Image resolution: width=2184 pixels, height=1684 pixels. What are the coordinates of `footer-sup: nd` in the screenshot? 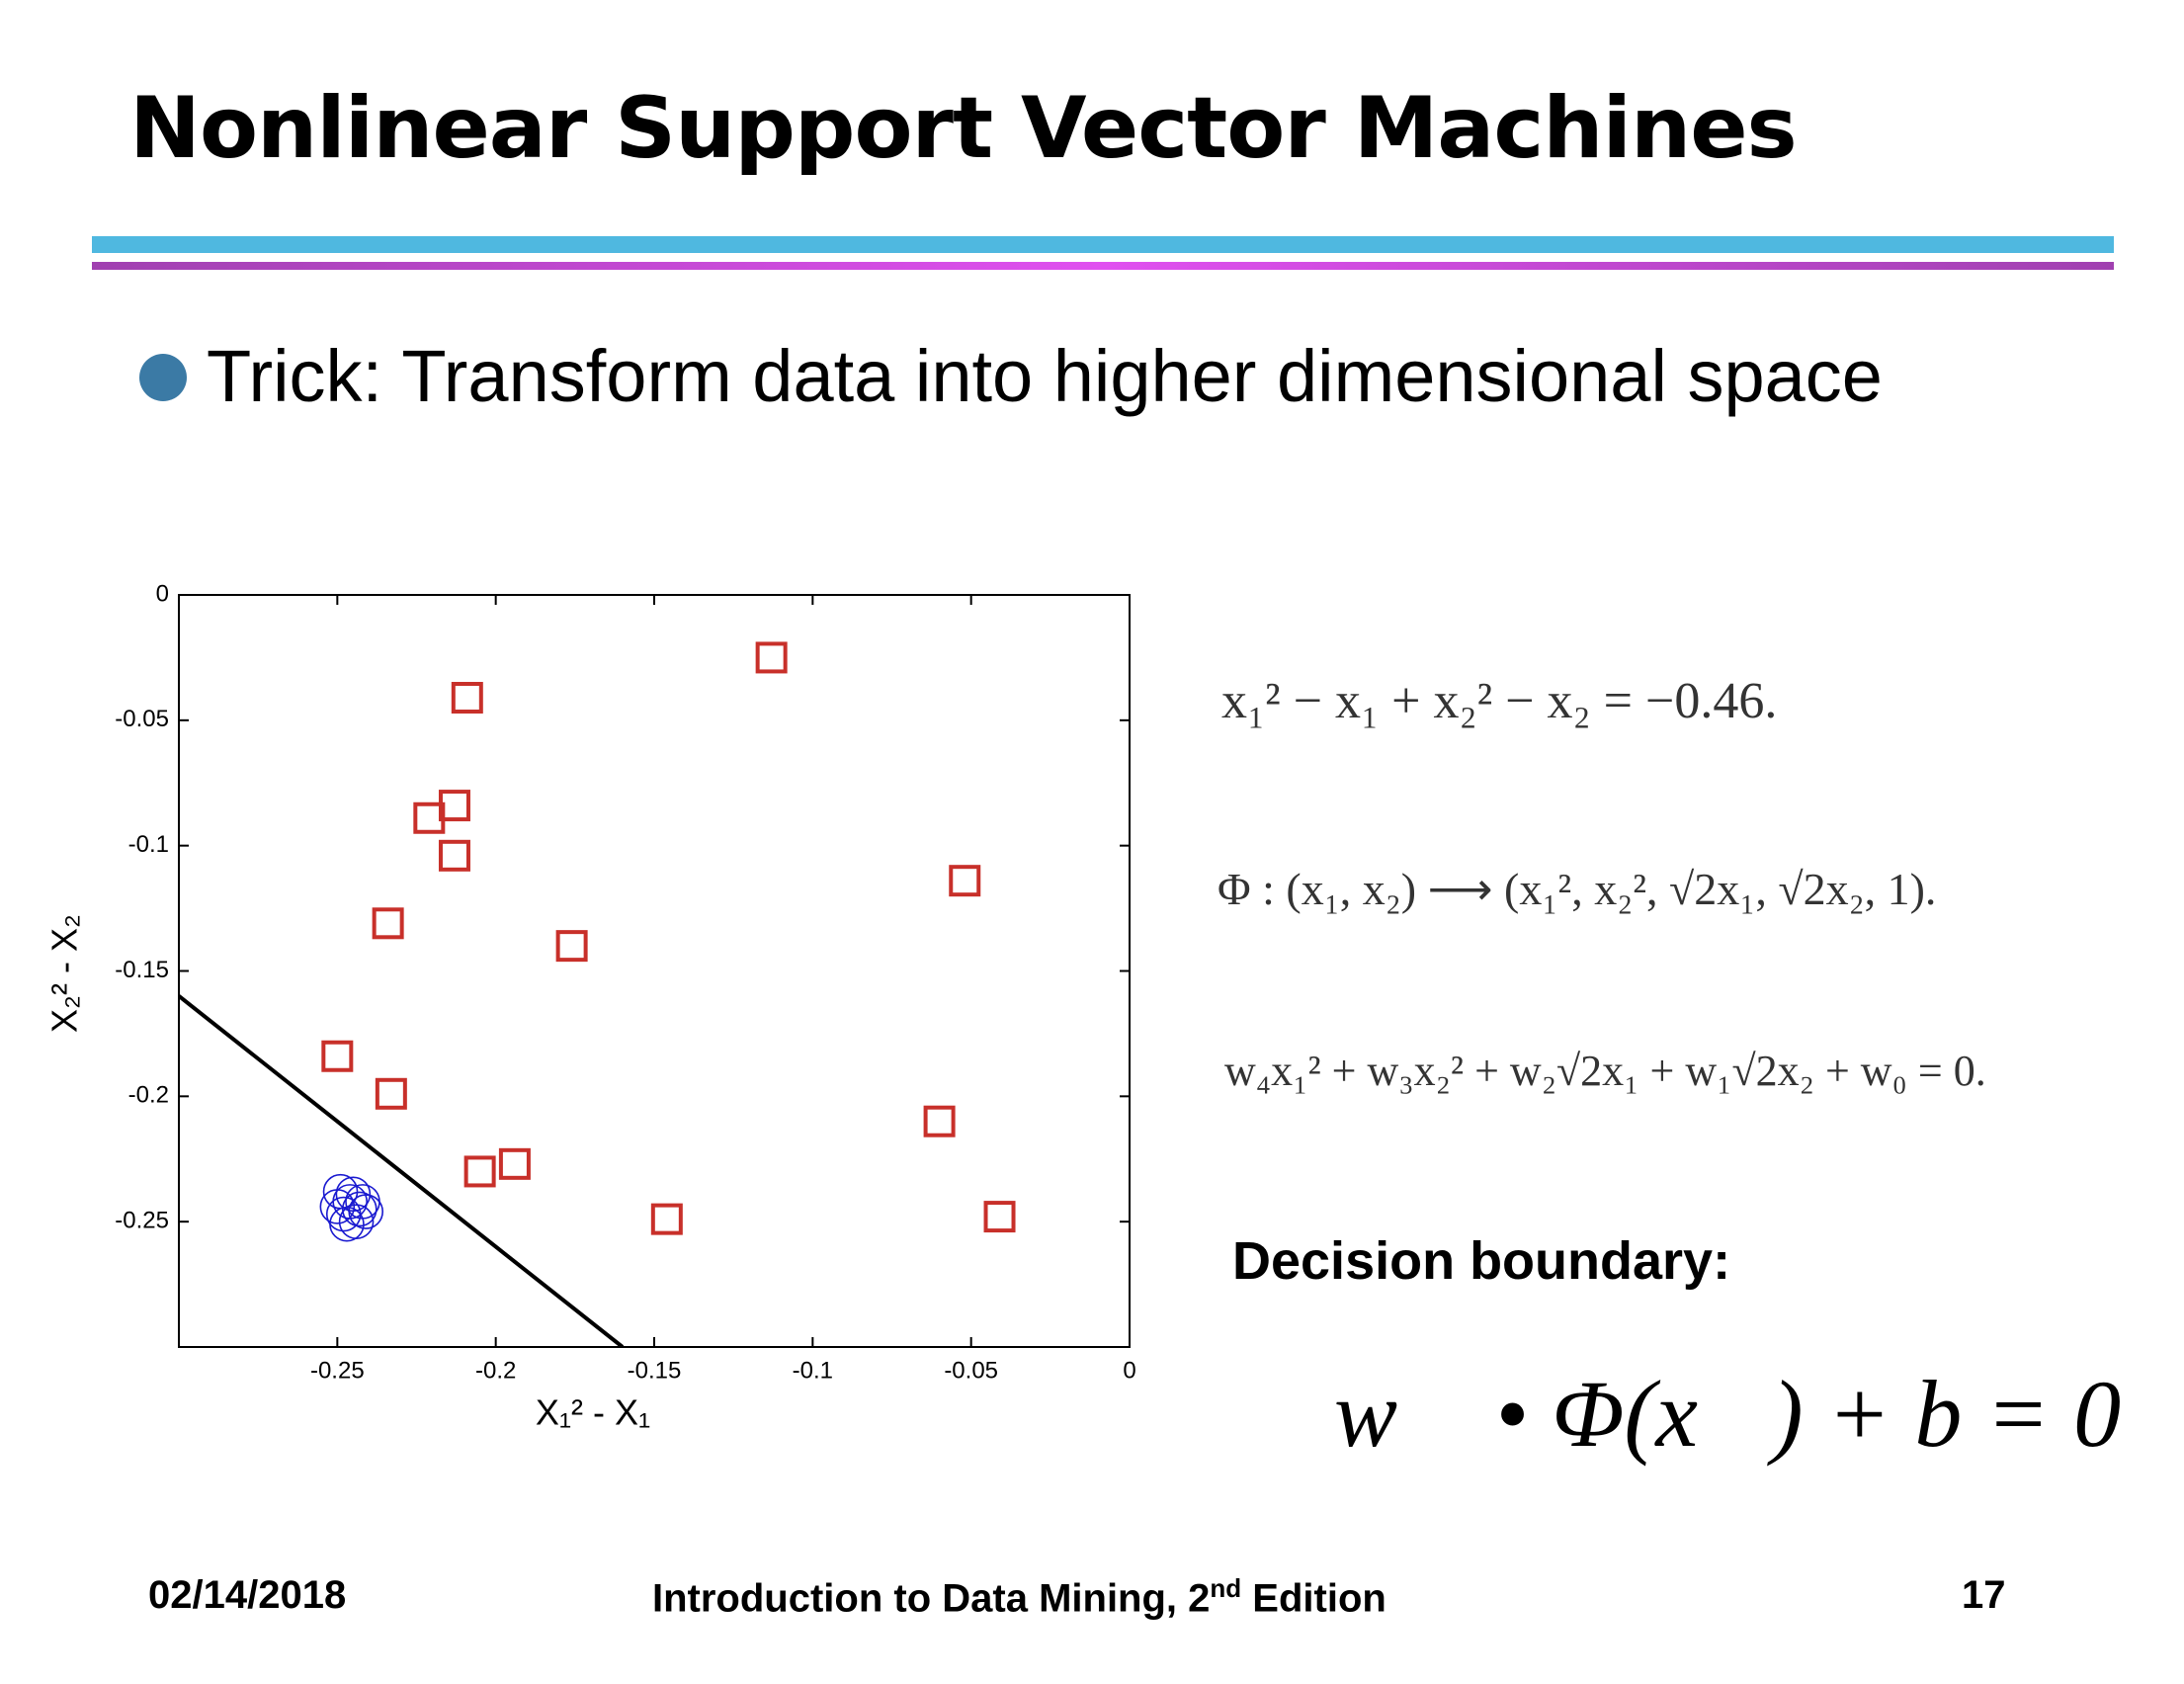 It's located at (1226, 1588).